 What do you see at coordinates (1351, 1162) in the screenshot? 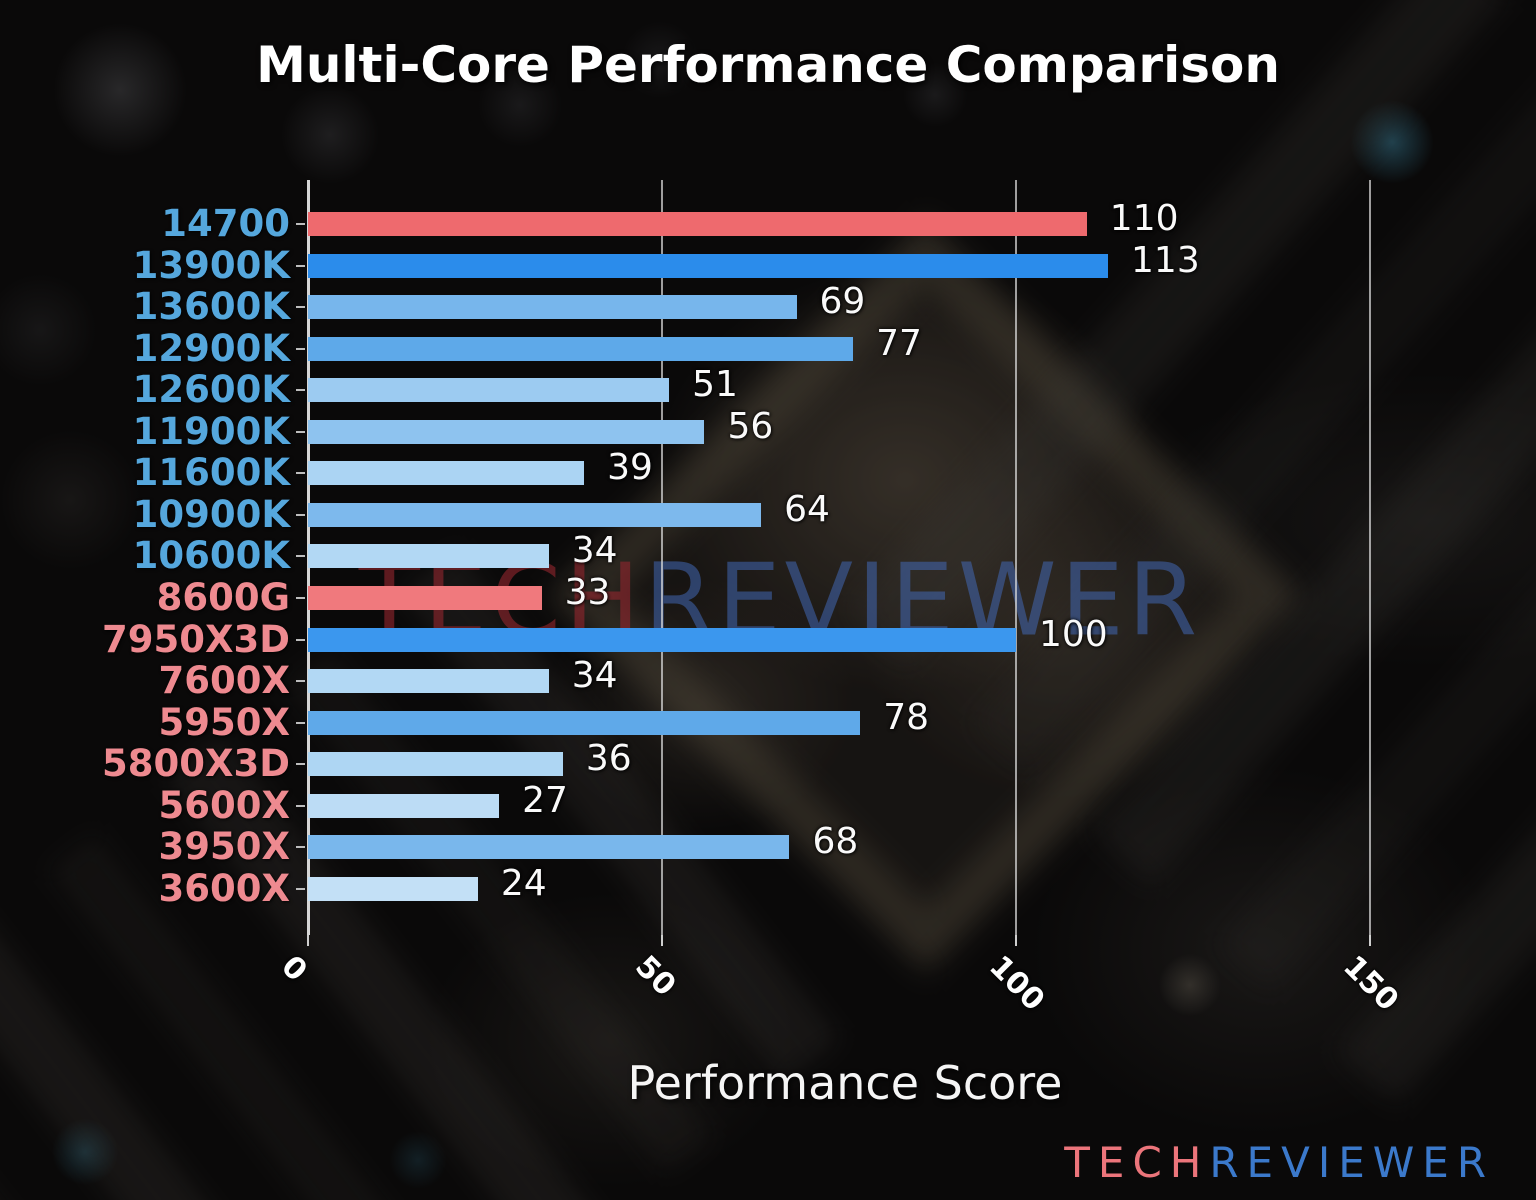
I see `logo-reviewer: REVIEWER` at bounding box center [1351, 1162].